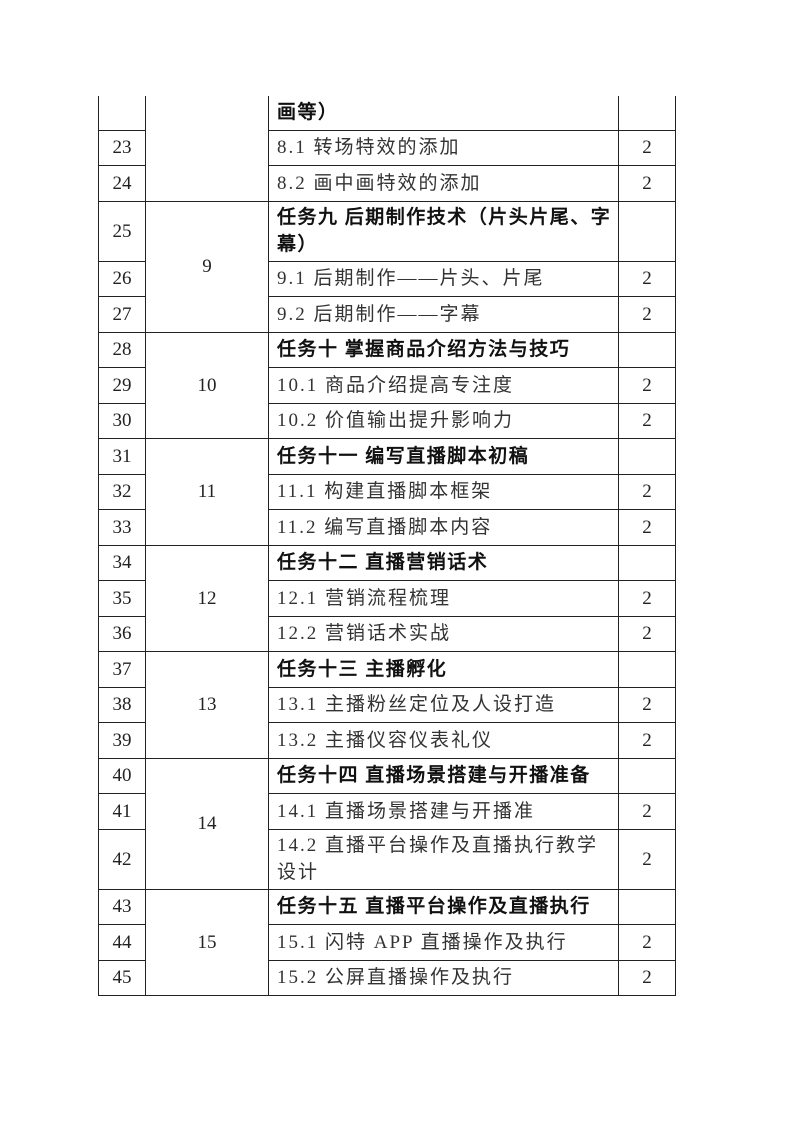  I want to click on row-number-cell: 38, so click(122, 704).